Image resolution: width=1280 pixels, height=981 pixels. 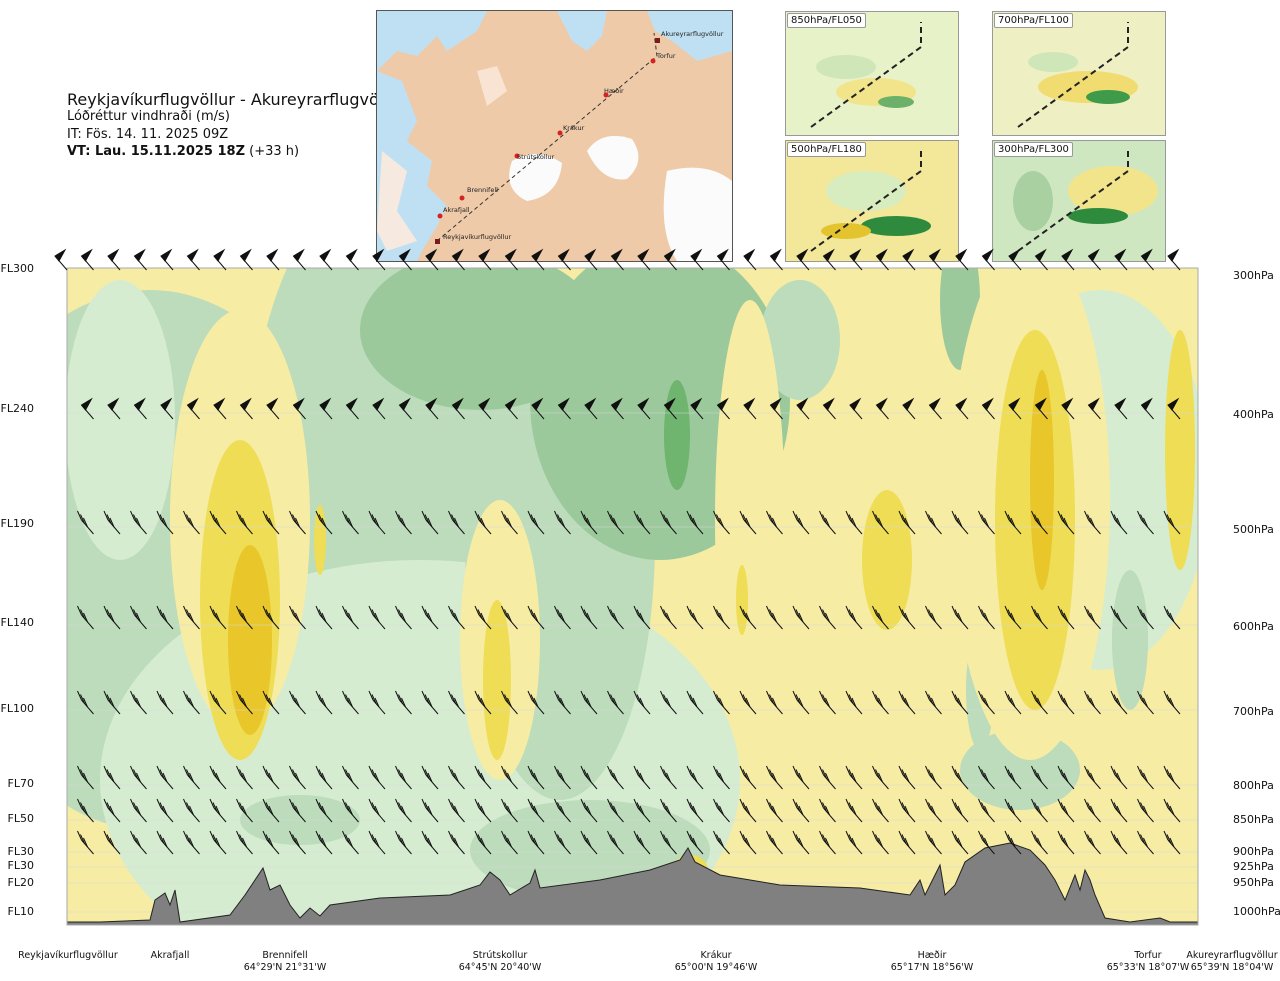 What do you see at coordinates (826, 20) in the screenshot?
I see `inset-850hpa-label: 850hPa/FL050` at bounding box center [826, 20].